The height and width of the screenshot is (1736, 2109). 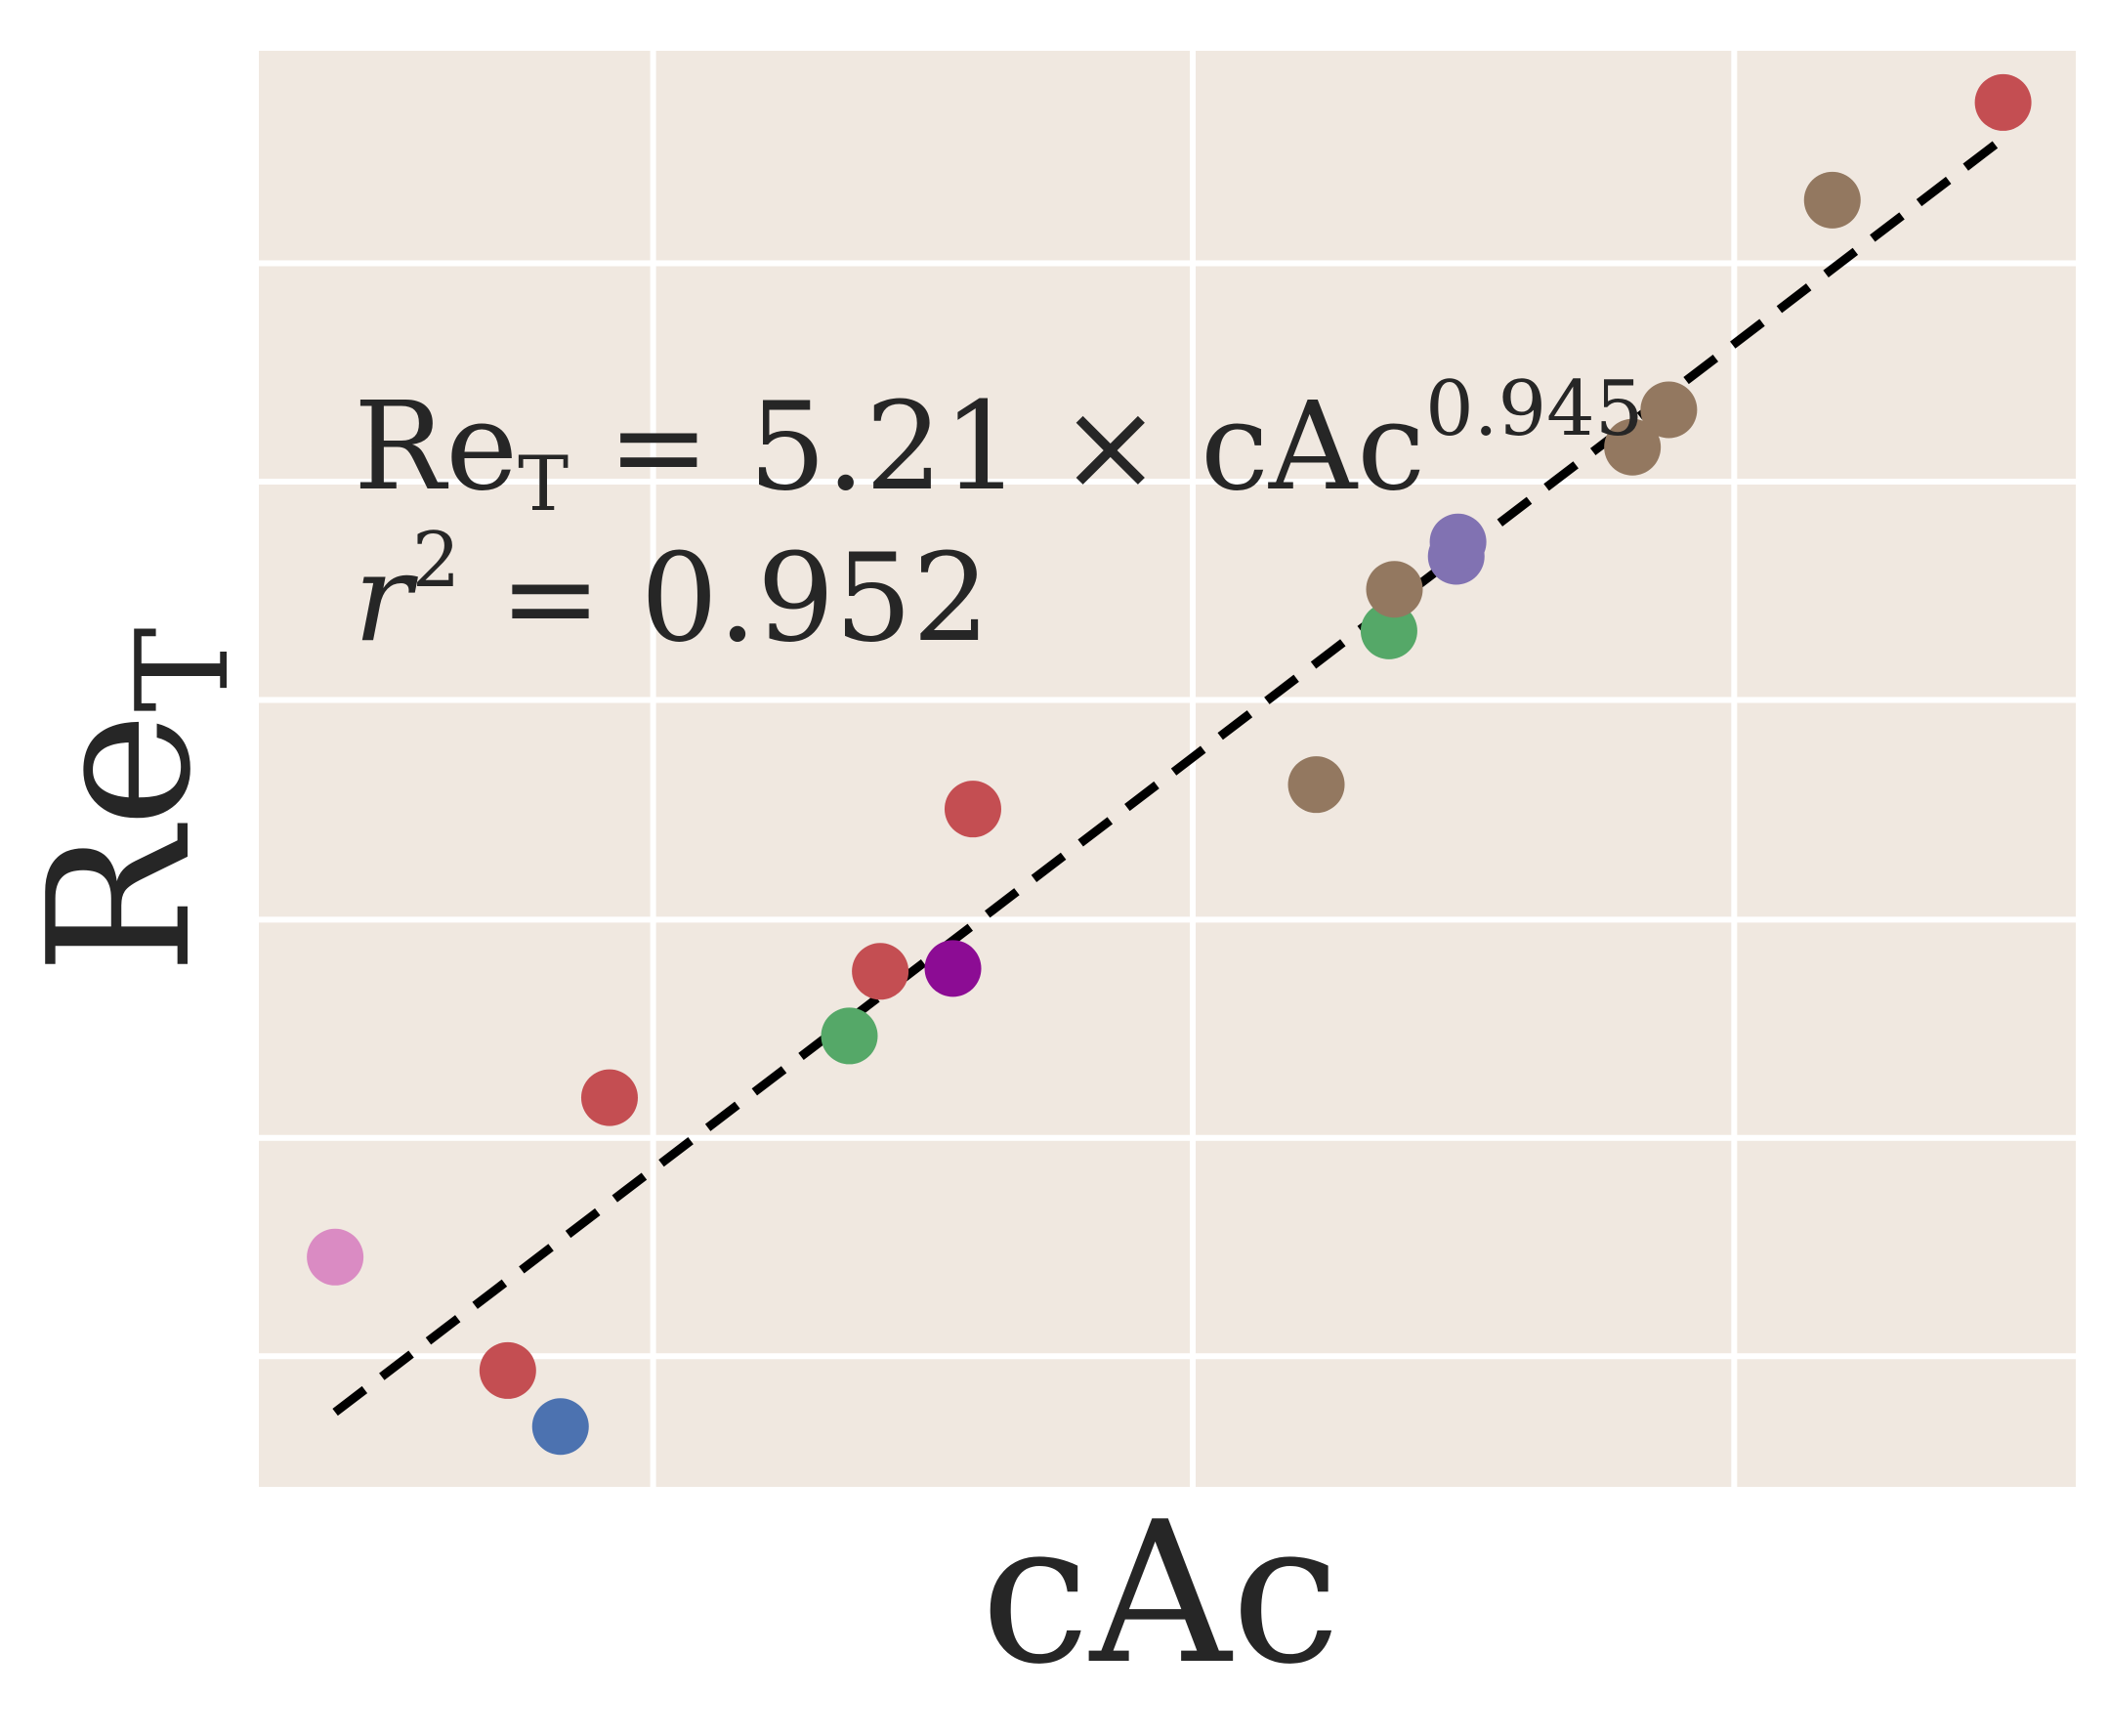 What do you see at coordinates (437, 561) in the screenshot?
I see `r-squared-exp: 2` at bounding box center [437, 561].